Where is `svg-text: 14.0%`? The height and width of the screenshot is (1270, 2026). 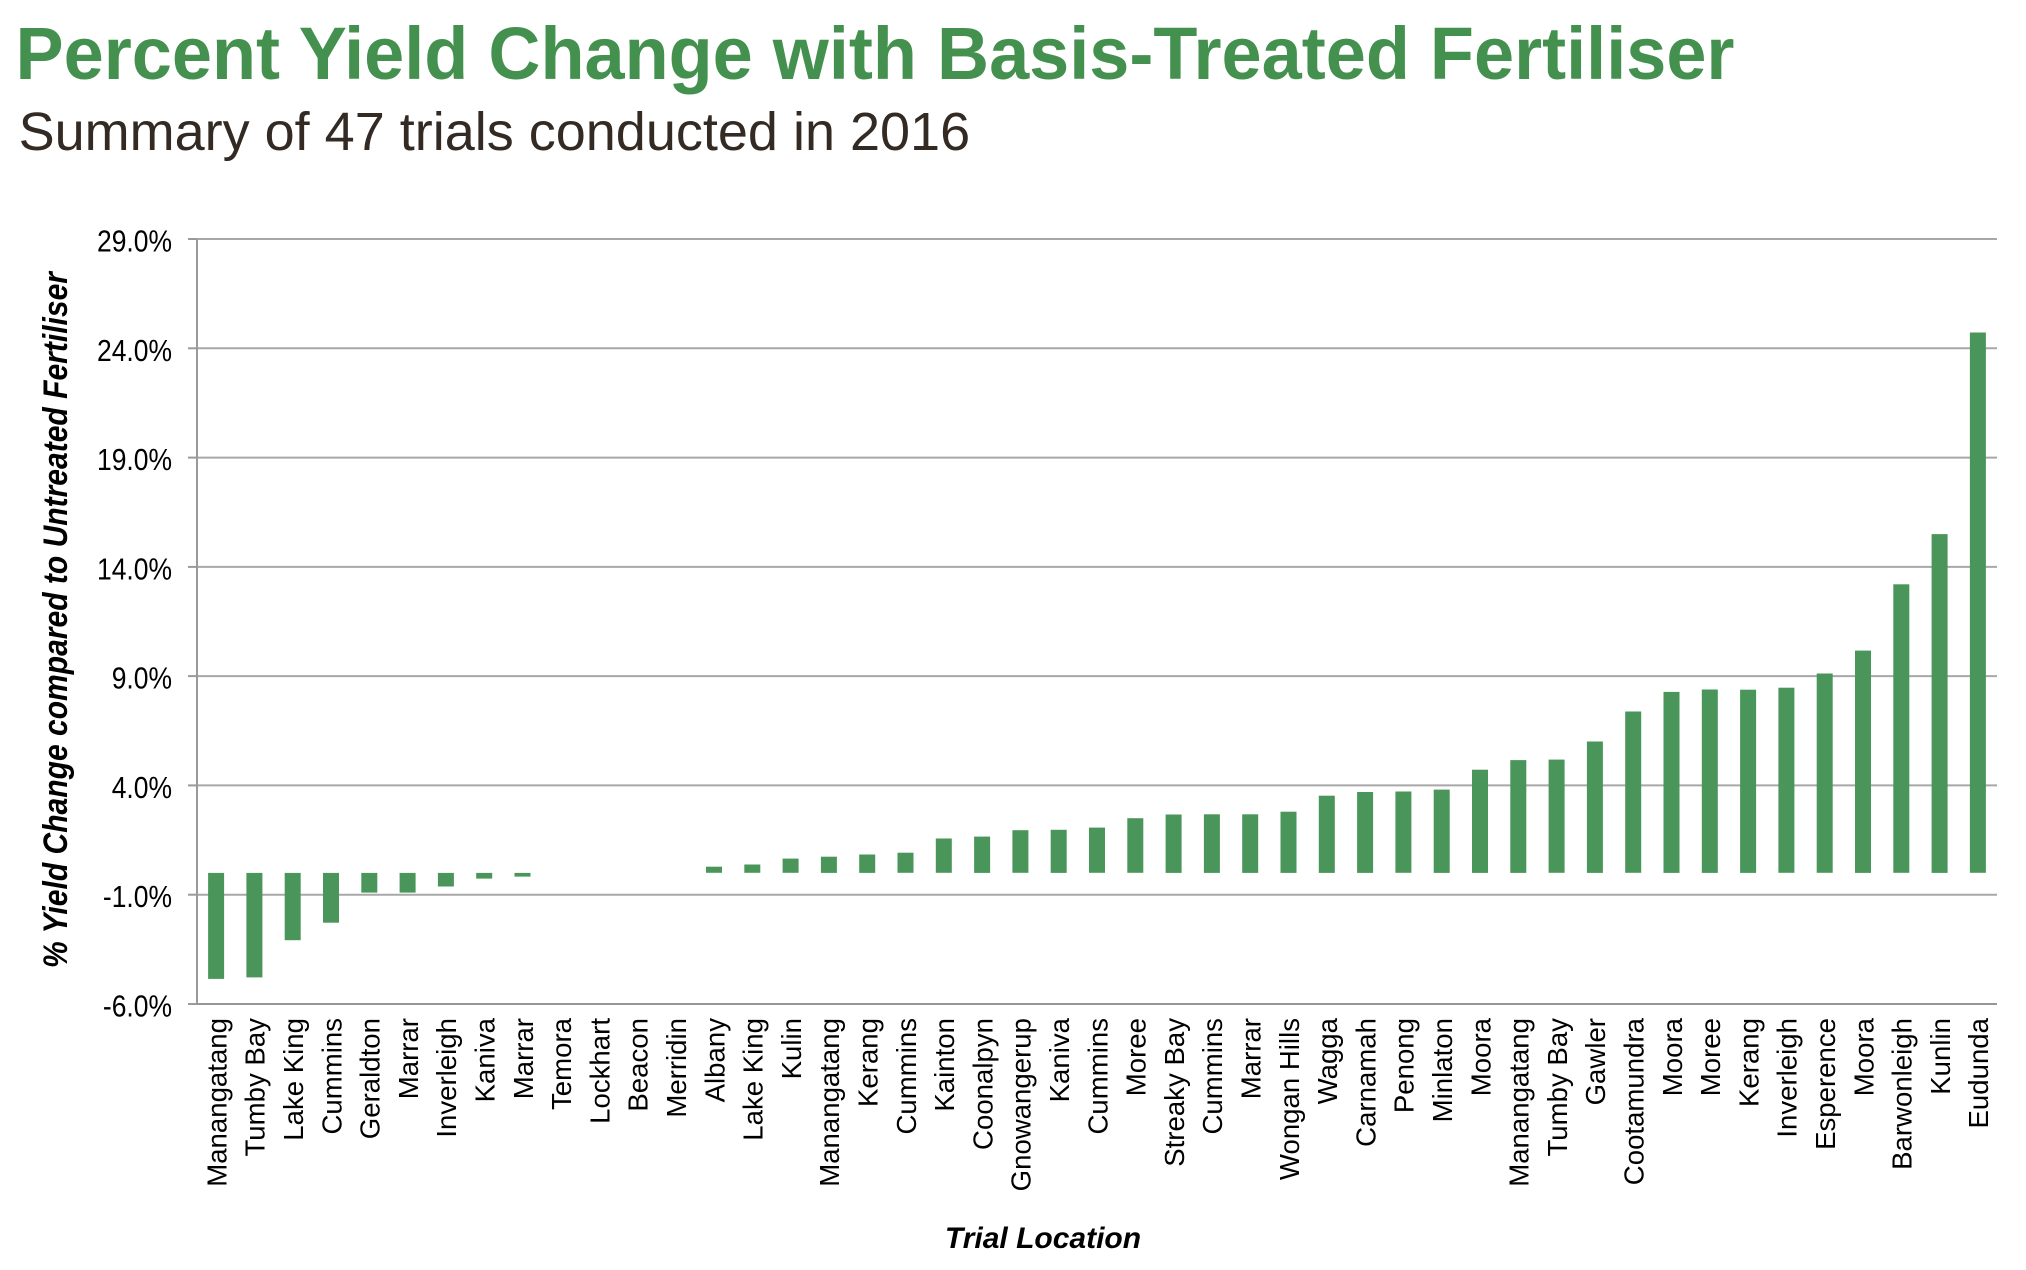 svg-text: 14.0% is located at coordinates (134, 568).